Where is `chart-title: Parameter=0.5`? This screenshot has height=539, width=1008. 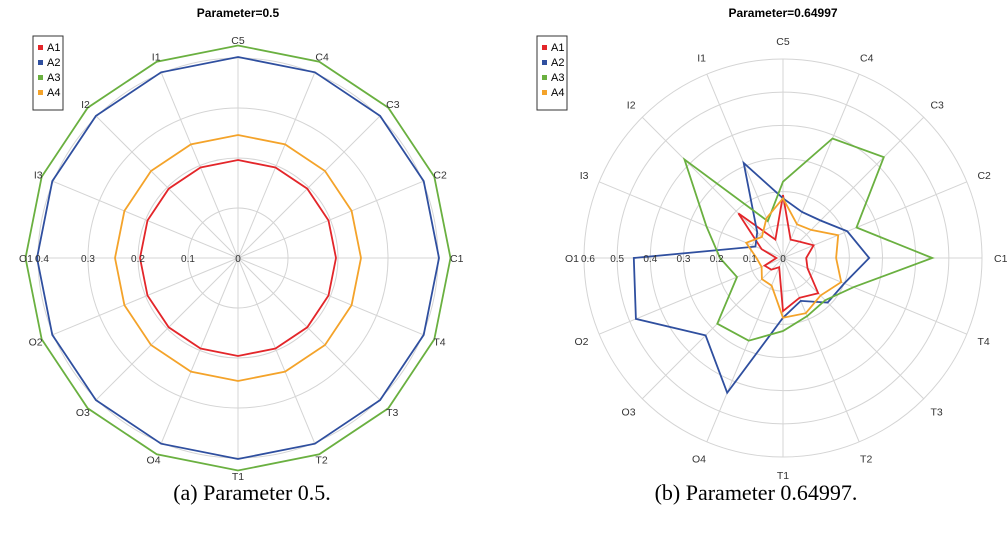 chart-title: Parameter=0.5 is located at coordinates (238, 13).